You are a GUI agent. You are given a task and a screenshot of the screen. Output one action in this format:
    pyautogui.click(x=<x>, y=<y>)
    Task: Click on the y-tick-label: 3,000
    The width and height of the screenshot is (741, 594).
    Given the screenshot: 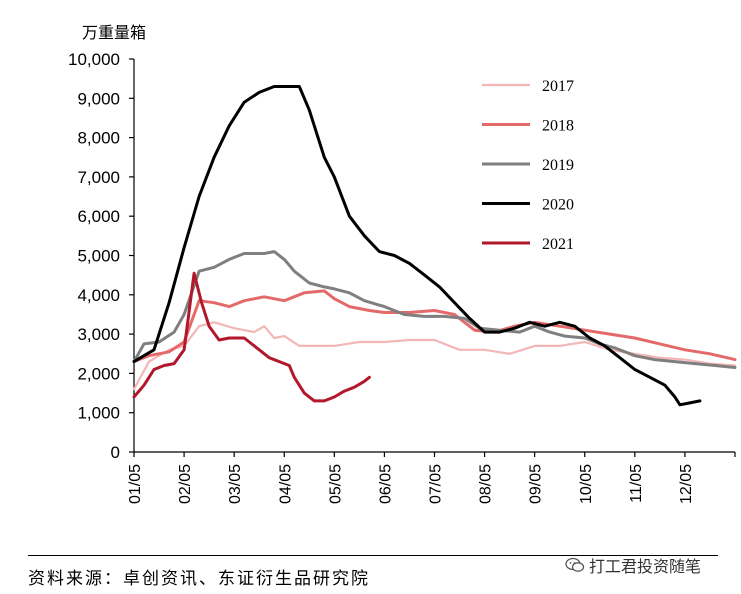 What is the action you would take?
    pyautogui.click(x=98, y=334)
    